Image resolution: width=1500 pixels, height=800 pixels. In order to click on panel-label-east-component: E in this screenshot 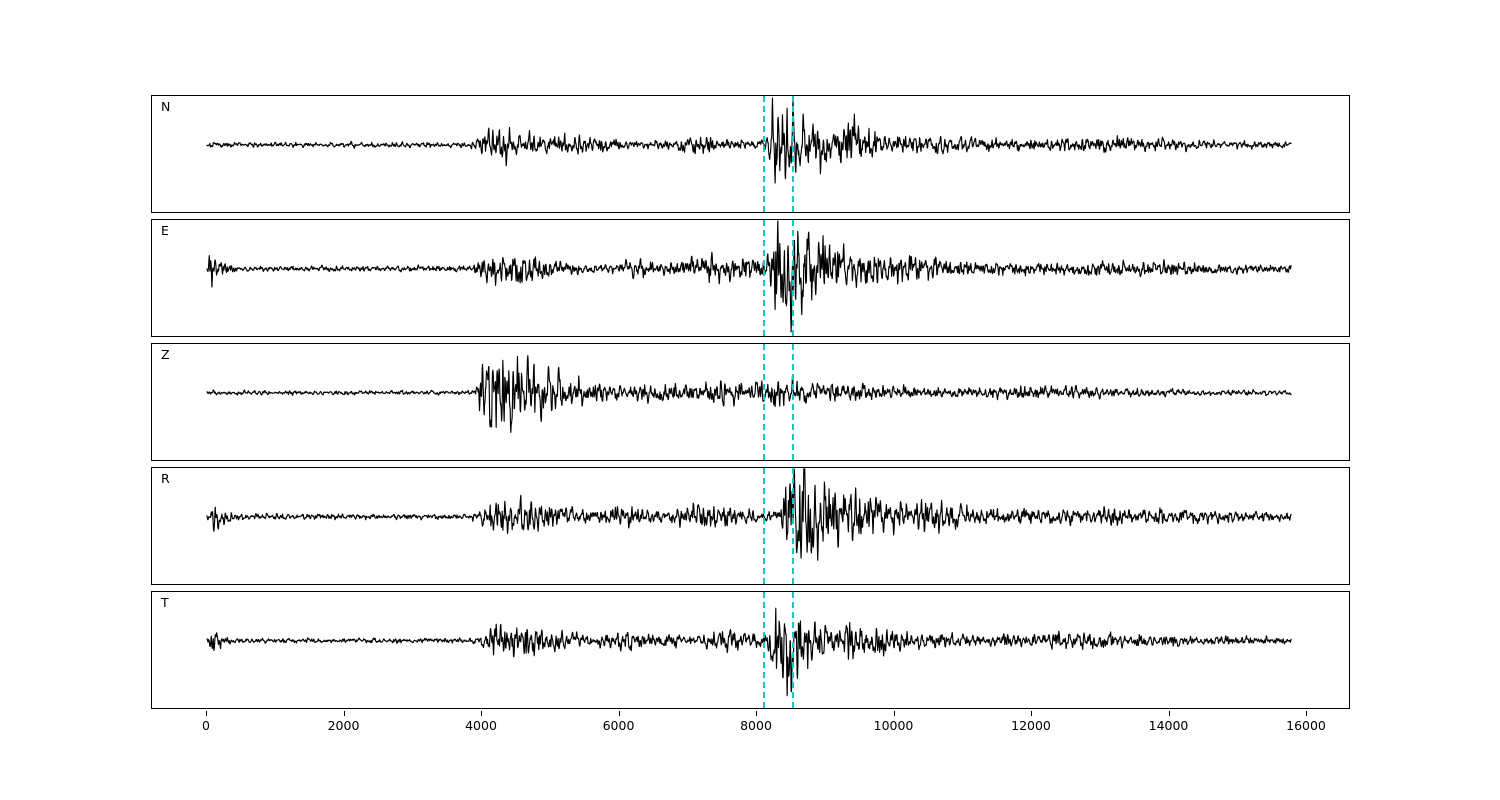, I will do `click(165, 230)`.